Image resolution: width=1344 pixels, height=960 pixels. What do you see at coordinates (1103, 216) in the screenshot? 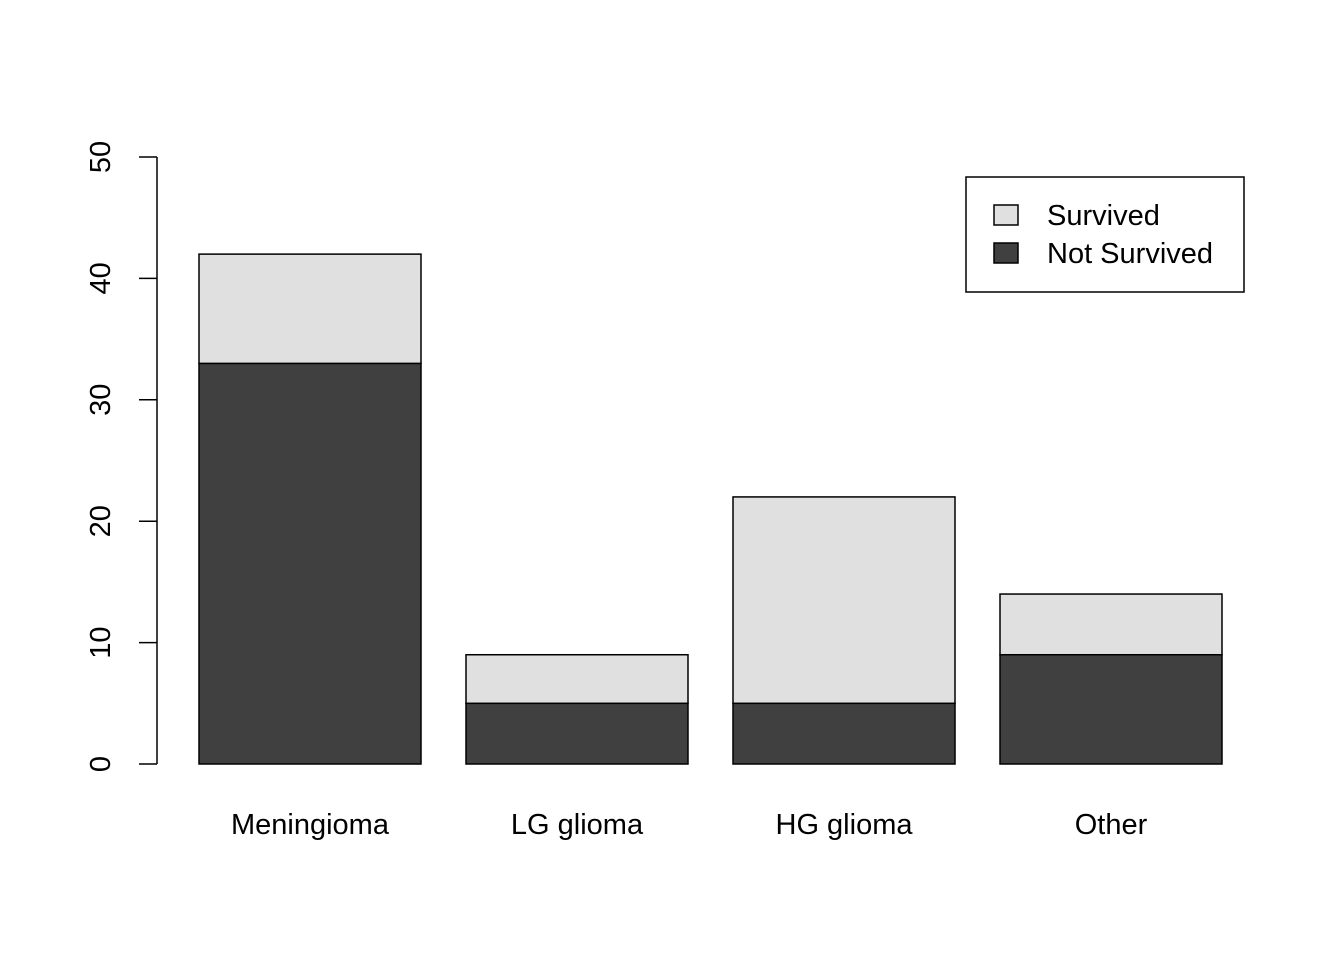
I see `legend-label: Survived` at bounding box center [1103, 216].